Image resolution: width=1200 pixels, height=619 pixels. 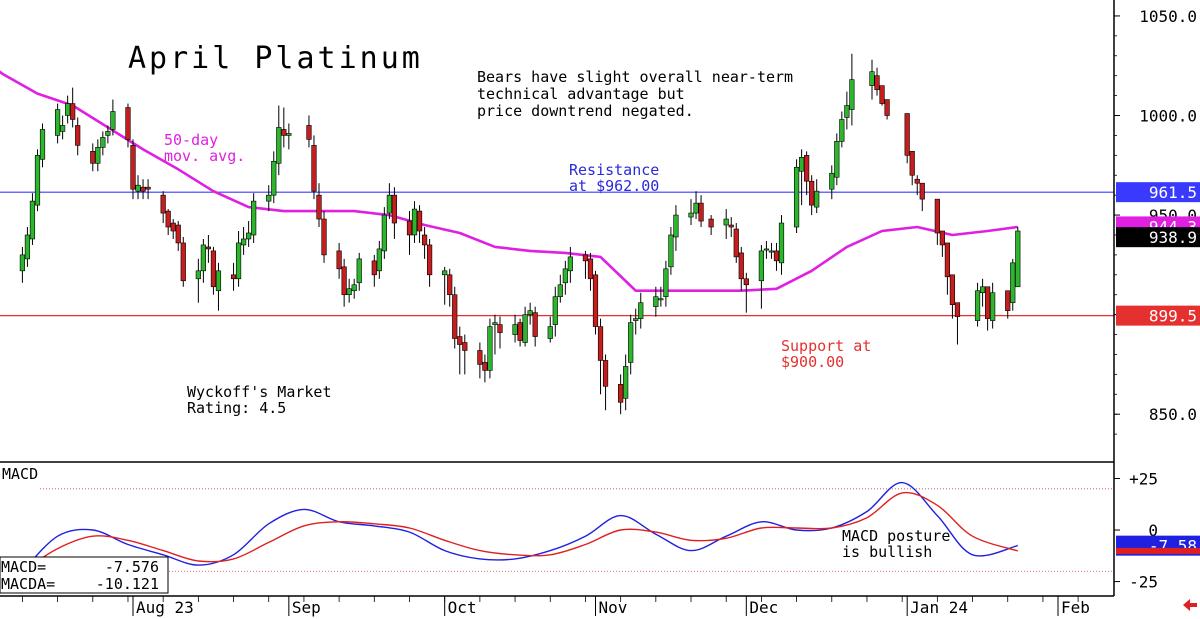 What do you see at coordinates (462, 607) in the screenshot?
I see `x-tick-label: Oct` at bounding box center [462, 607].